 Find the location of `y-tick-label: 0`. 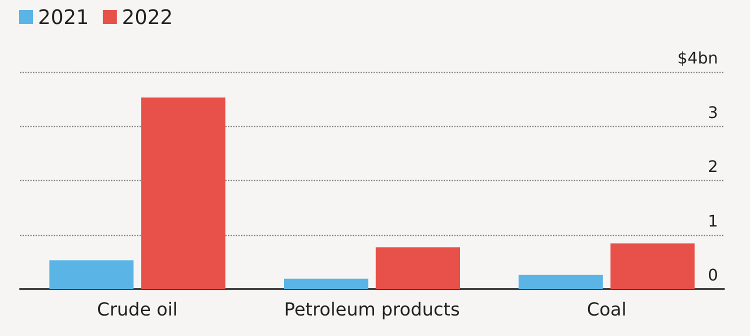

y-tick-label: 0 is located at coordinates (713, 275).